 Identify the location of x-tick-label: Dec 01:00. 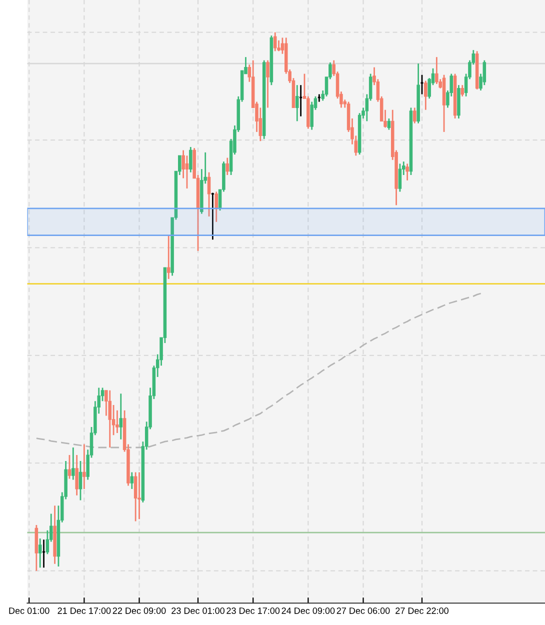
(29, 611).